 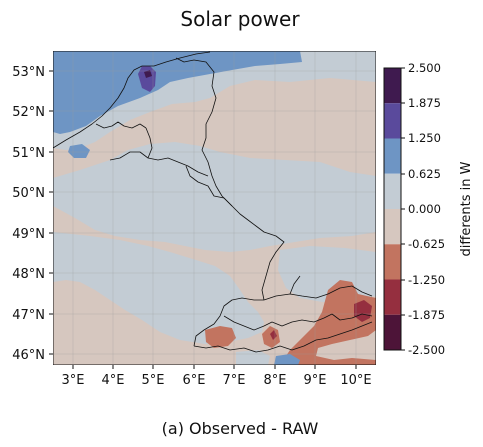 What do you see at coordinates (315, 380) in the screenshot?
I see `x-tick-label: 9°E` at bounding box center [315, 380].